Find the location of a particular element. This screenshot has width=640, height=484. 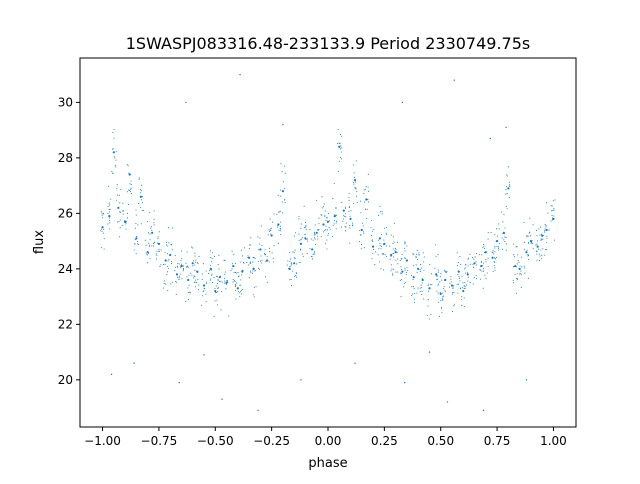

x-tick-label: −0.25 is located at coordinates (271, 441).